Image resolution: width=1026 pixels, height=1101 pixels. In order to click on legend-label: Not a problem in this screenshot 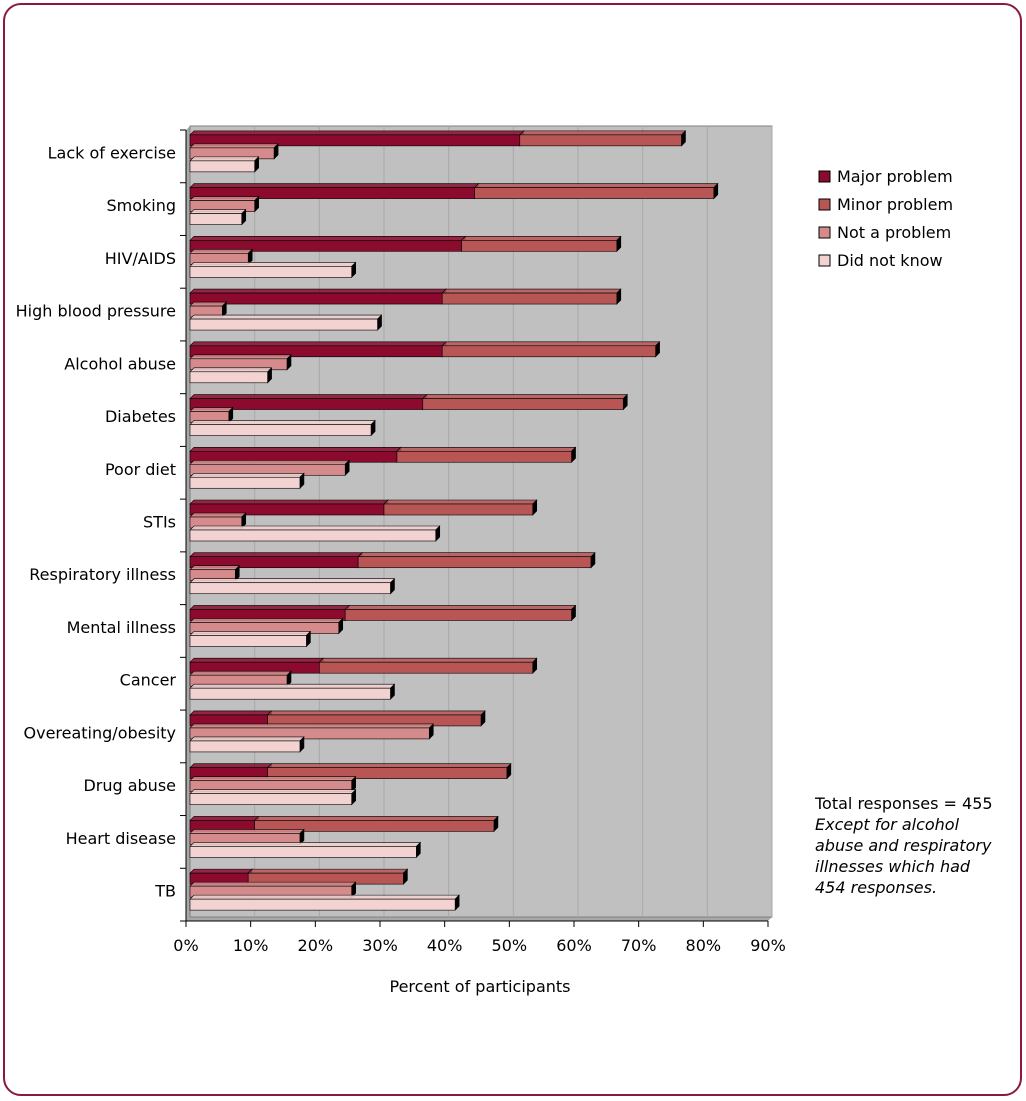, I will do `click(894, 232)`.